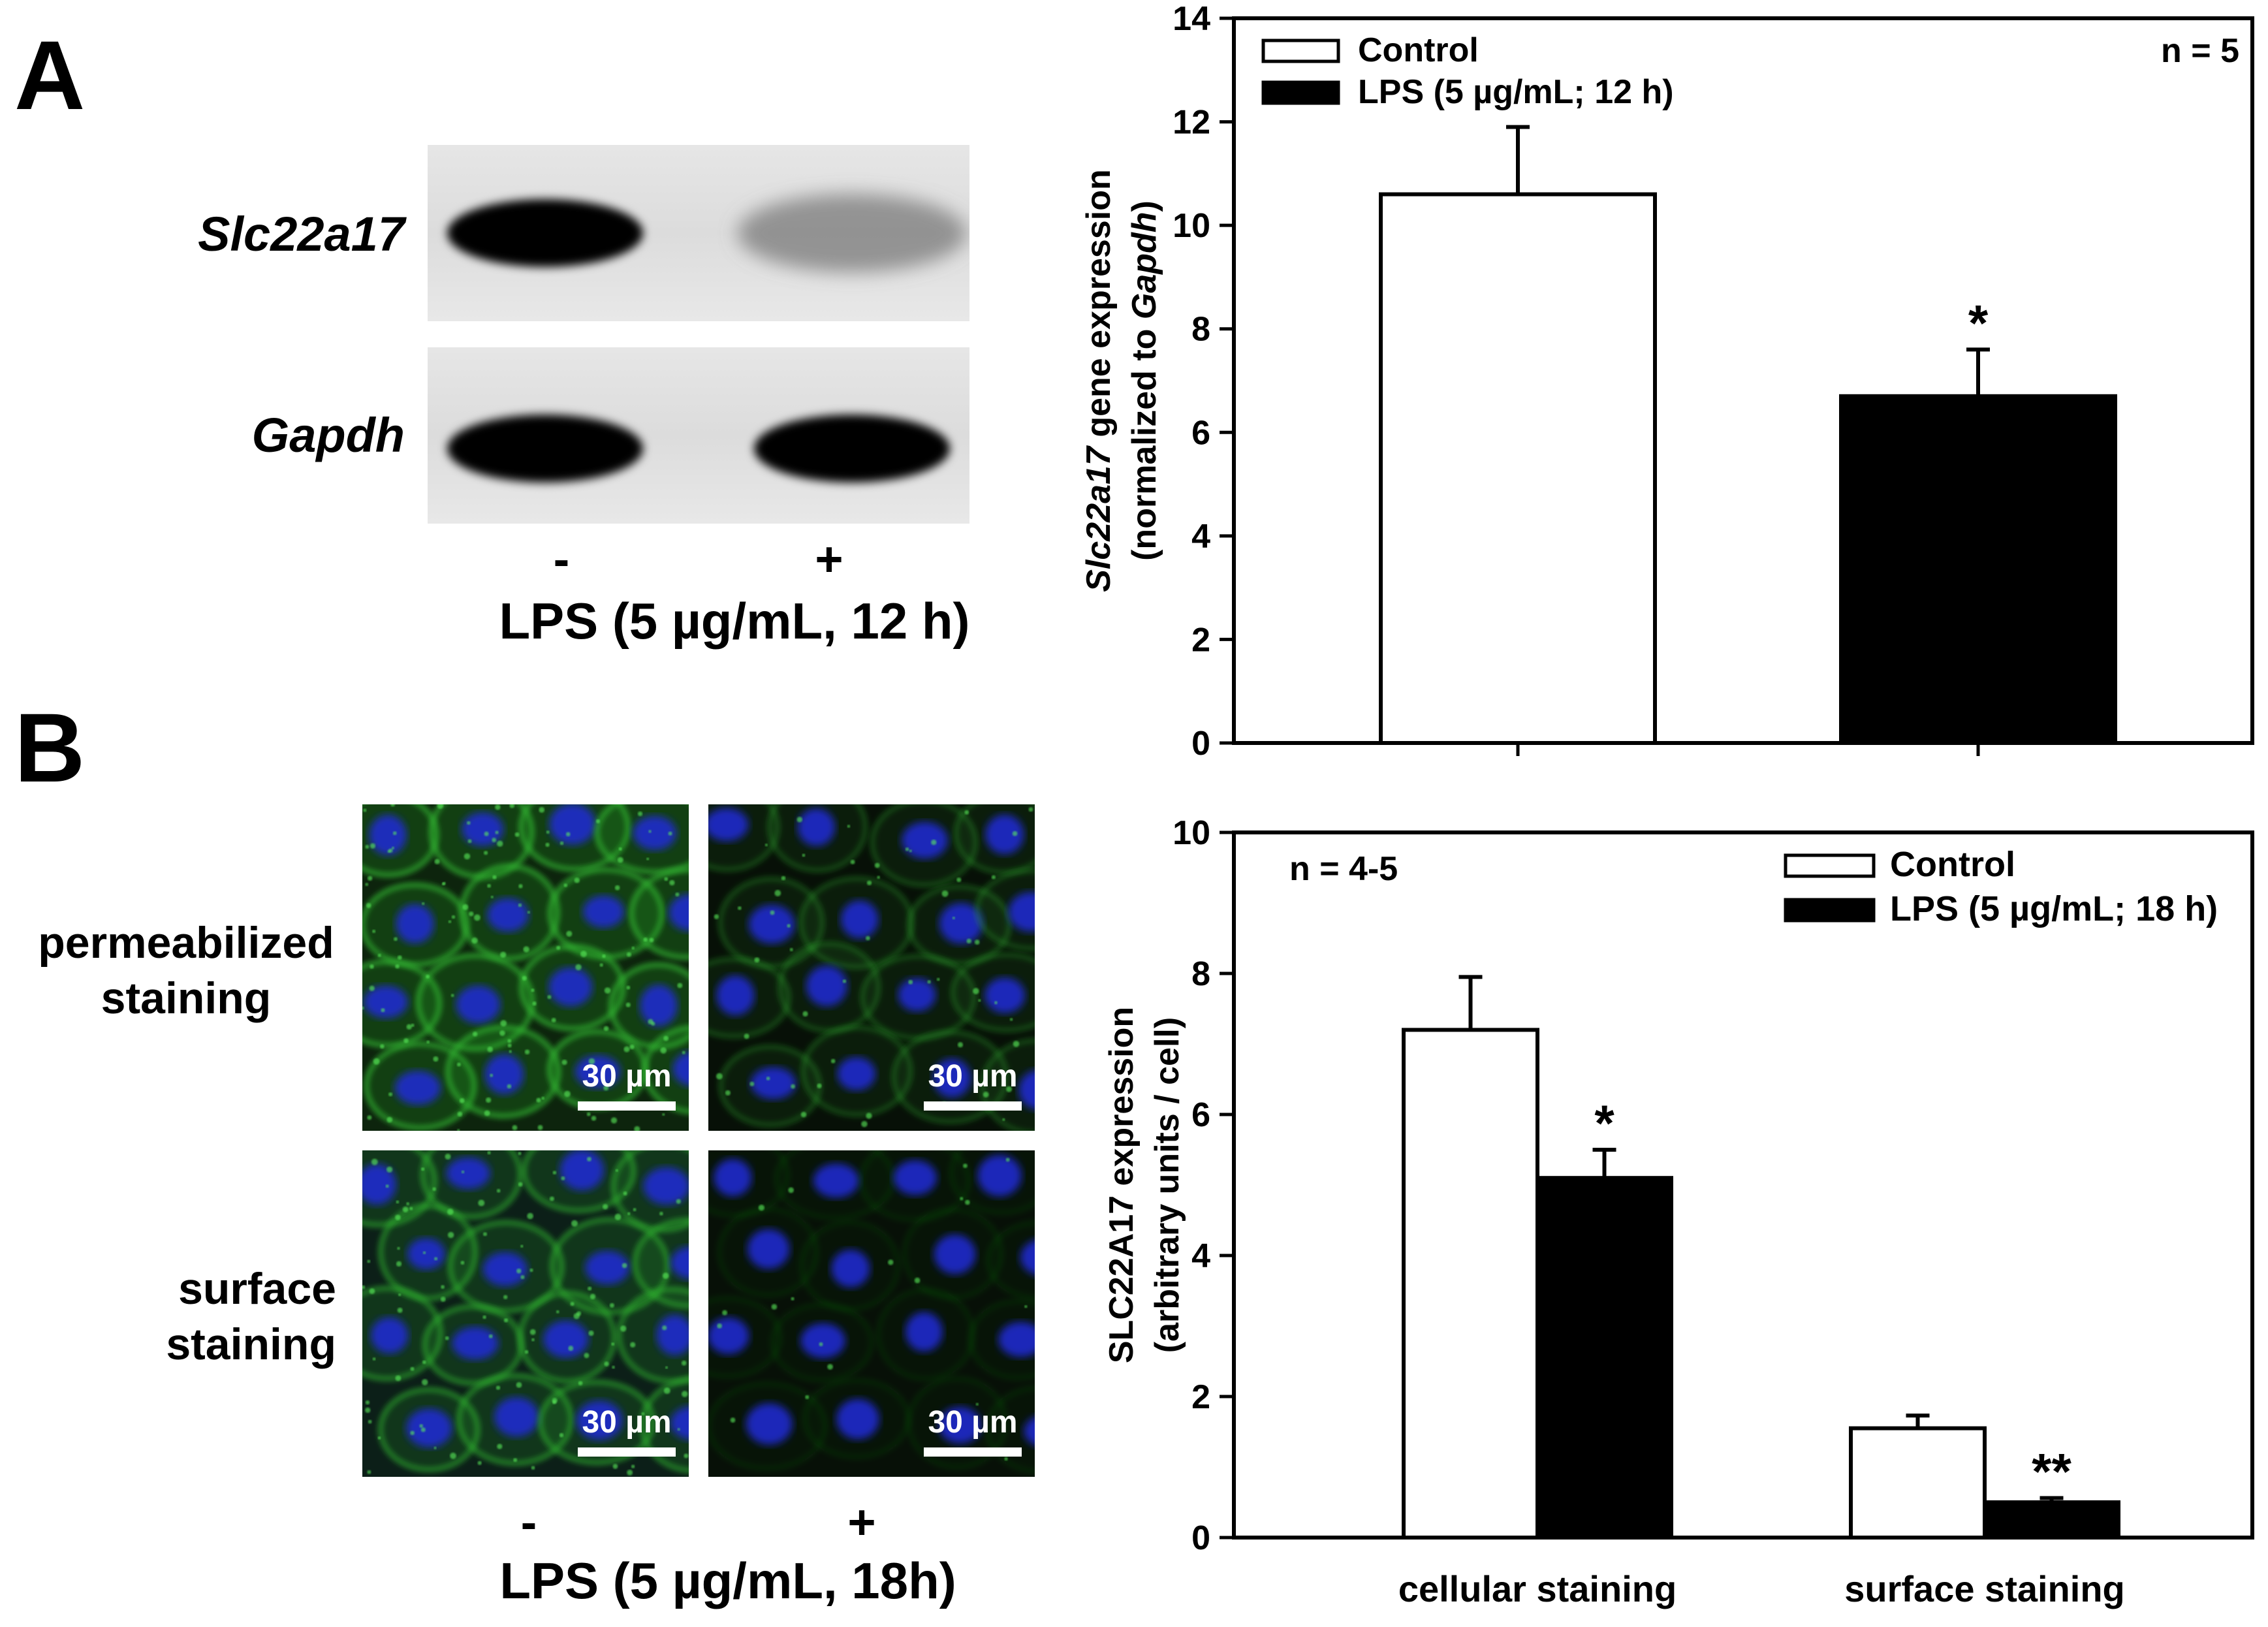 This screenshot has height=1627, width=2268. What do you see at coordinates (561, 559) in the screenshot?
I see `blot-lane-sign-minus: -` at bounding box center [561, 559].